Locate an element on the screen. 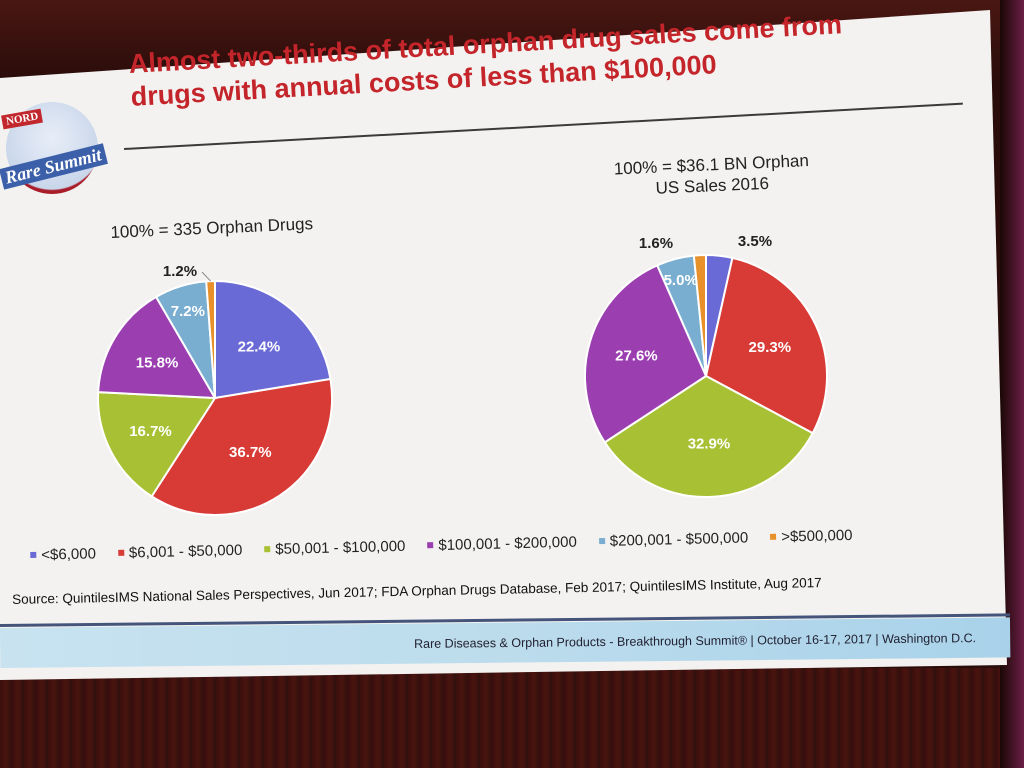 The image size is (1024, 768). legend-swatch-lt6000 is located at coordinates (33, 554).